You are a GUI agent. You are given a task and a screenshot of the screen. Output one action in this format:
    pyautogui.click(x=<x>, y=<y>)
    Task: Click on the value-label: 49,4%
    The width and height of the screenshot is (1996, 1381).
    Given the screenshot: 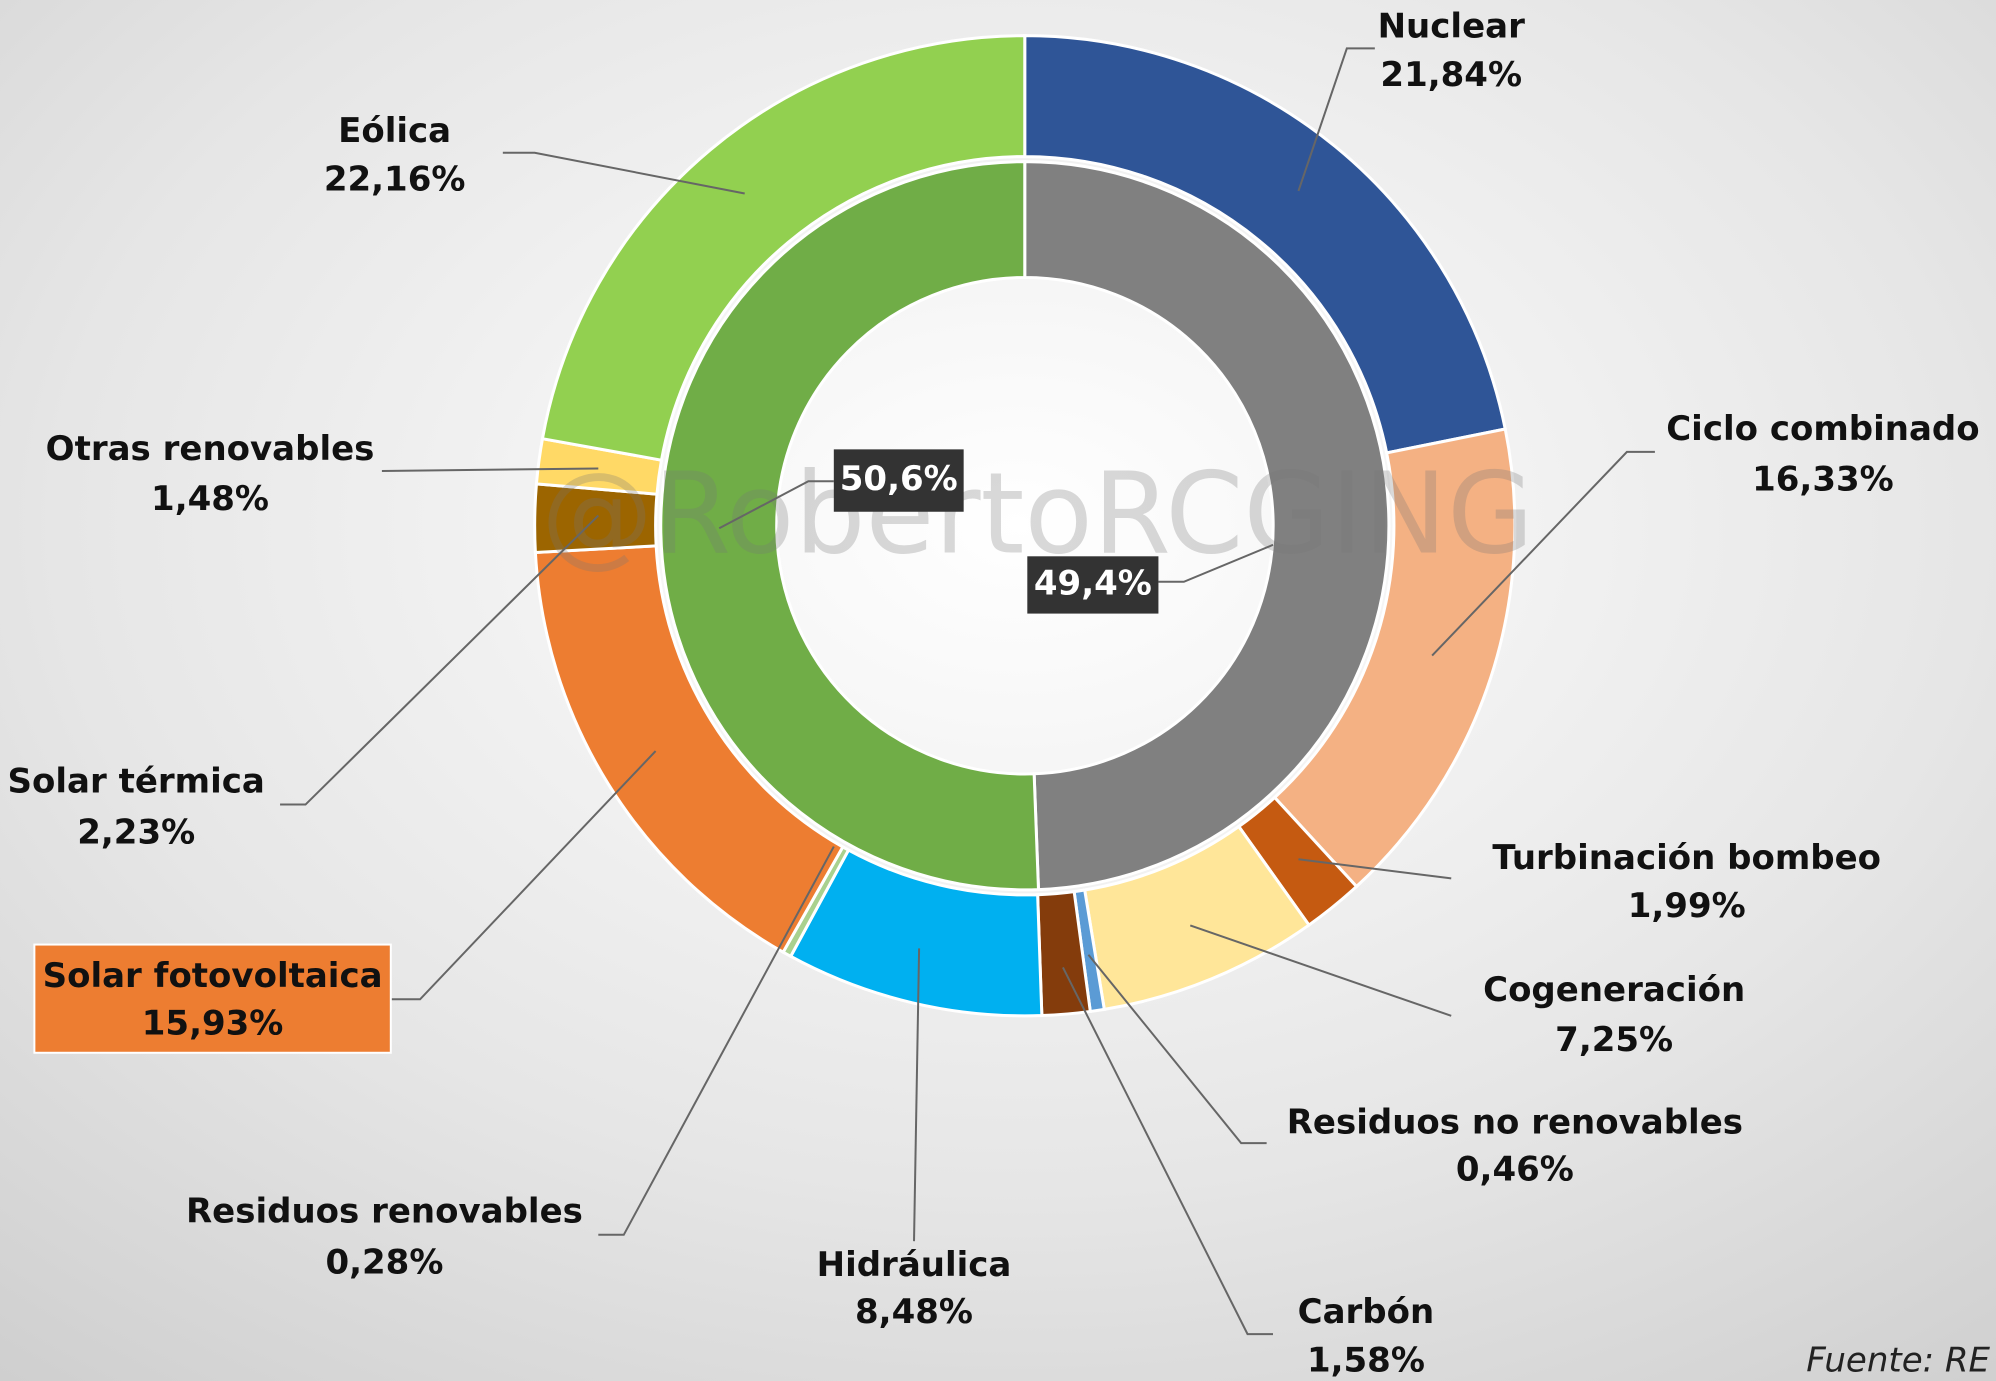 What is the action you would take?
    pyautogui.click(x=1093, y=583)
    